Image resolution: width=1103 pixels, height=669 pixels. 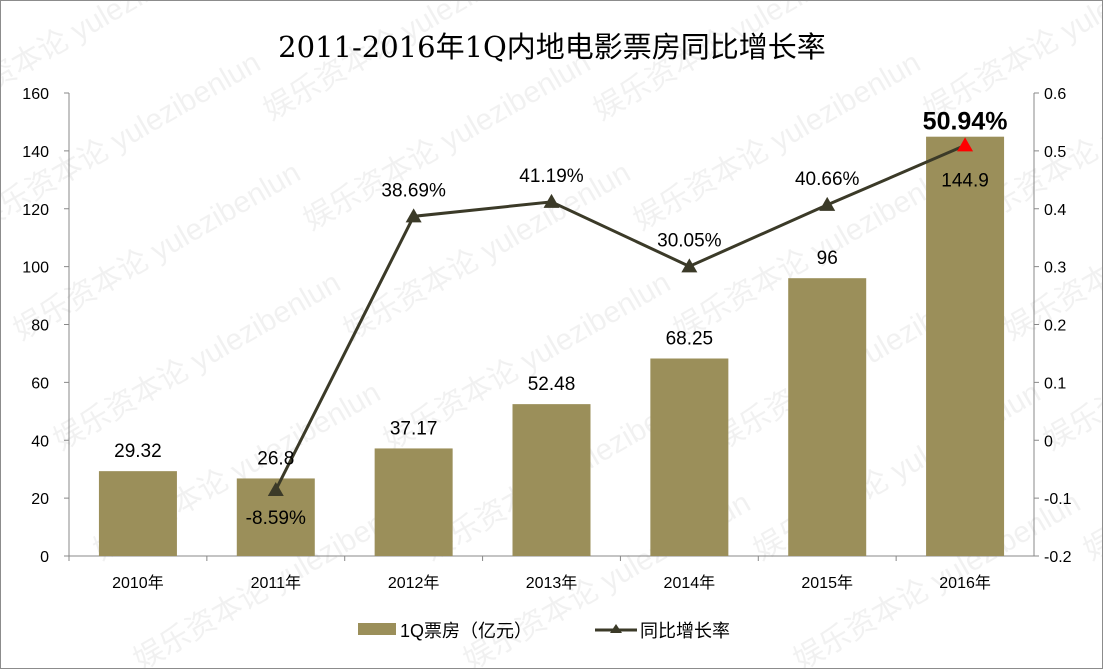 What do you see at coordinates (40, 383) in the screenshot?
I see `left-tick-label: 60` at bounding box center [40, 383].